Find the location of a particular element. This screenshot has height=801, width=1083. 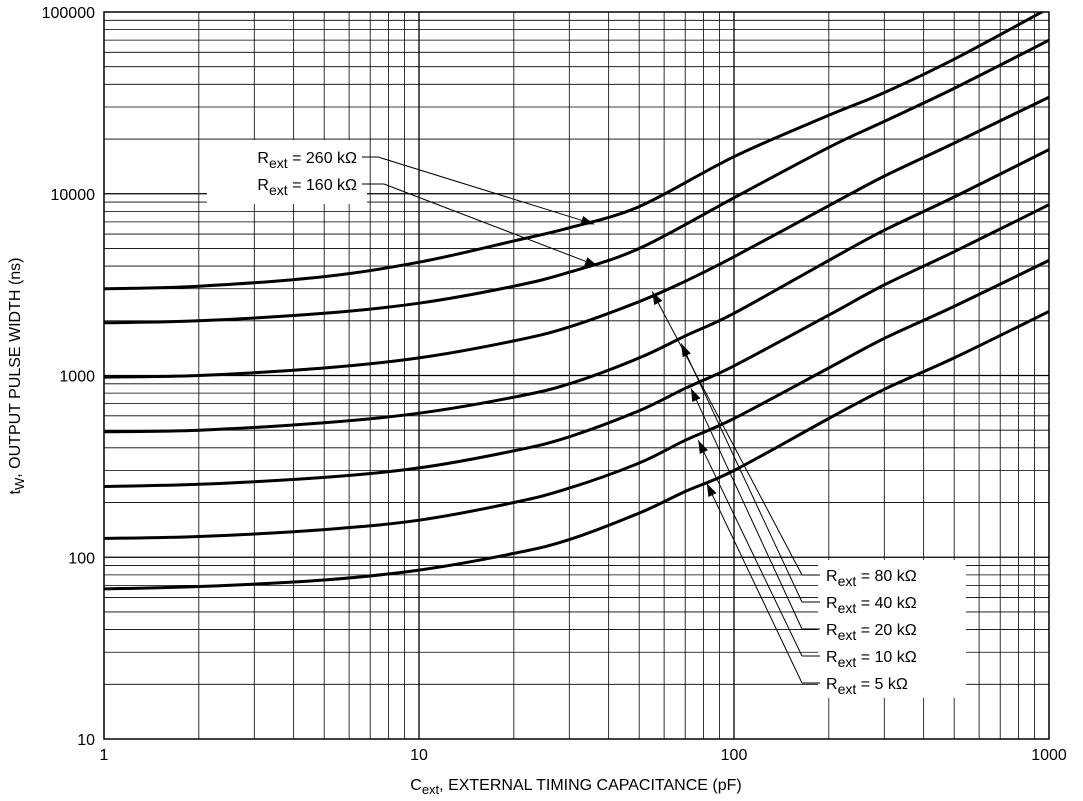

callout-label: Rext = 10 kΩ is located at coordinates (871, 659).